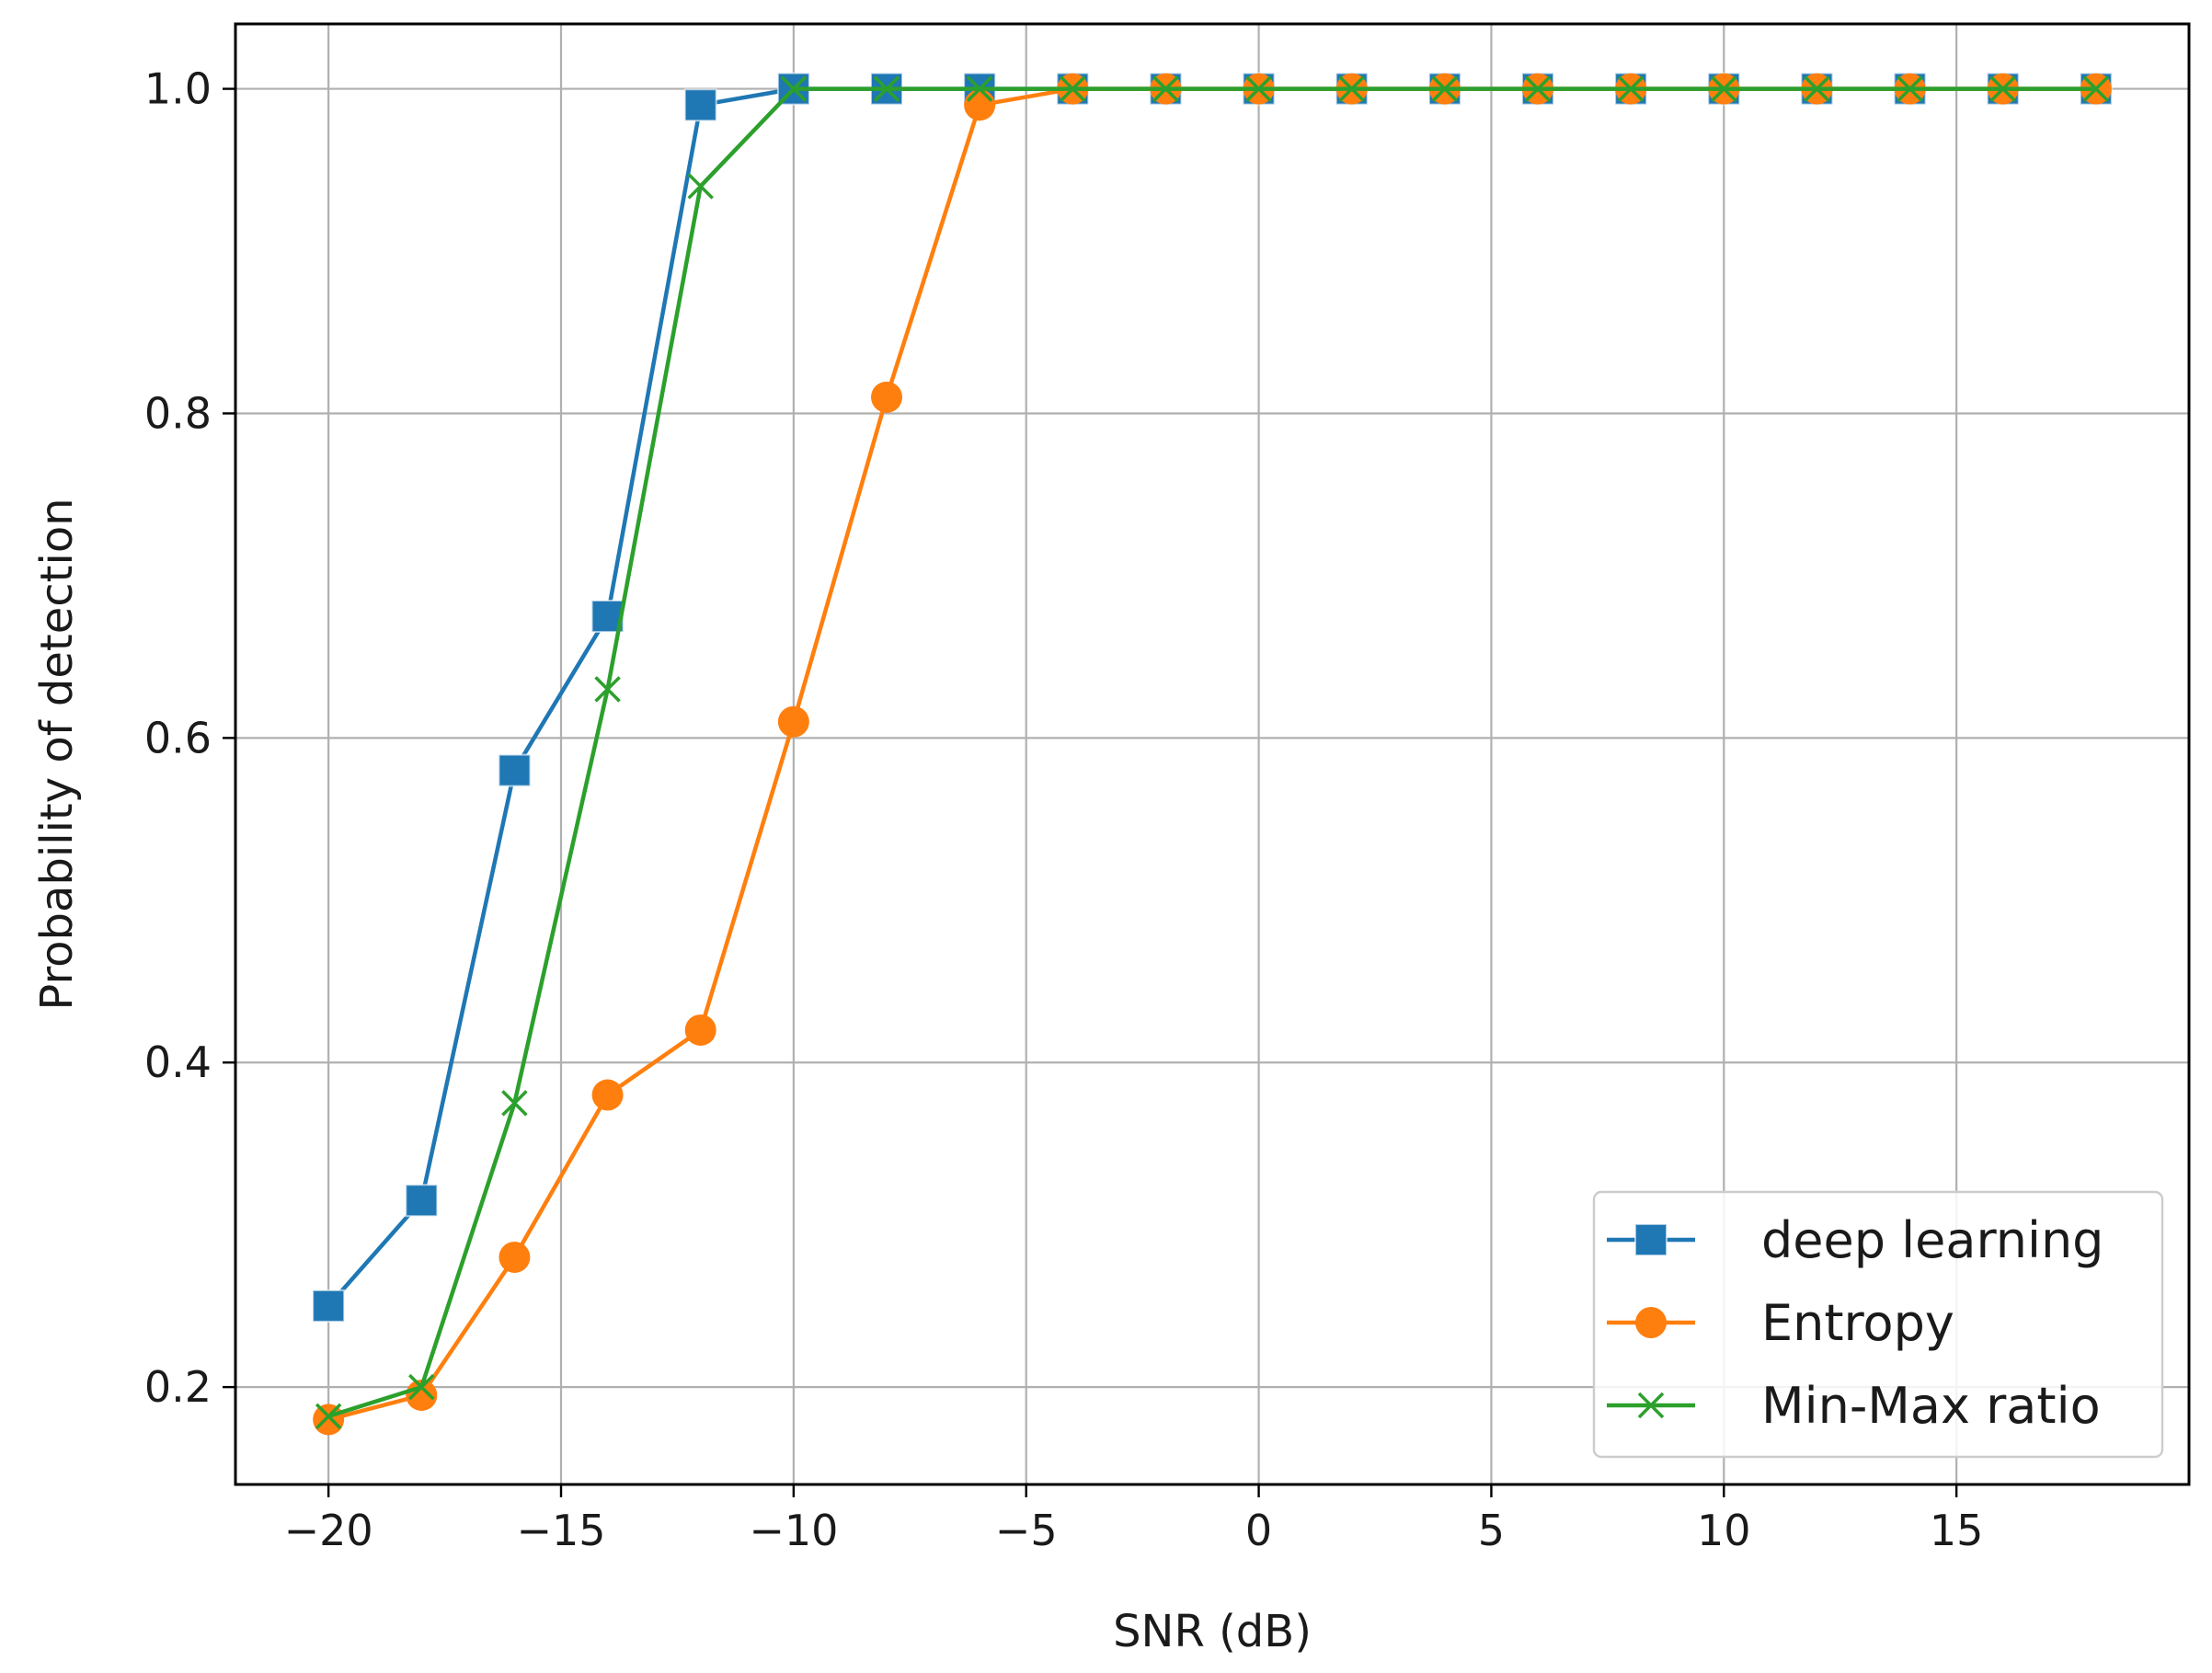 The image size is (2212, 1673). Describe the element at coordinates (1724, 1530) in the screenshot. I see `x-tick-label: 10` at that location.